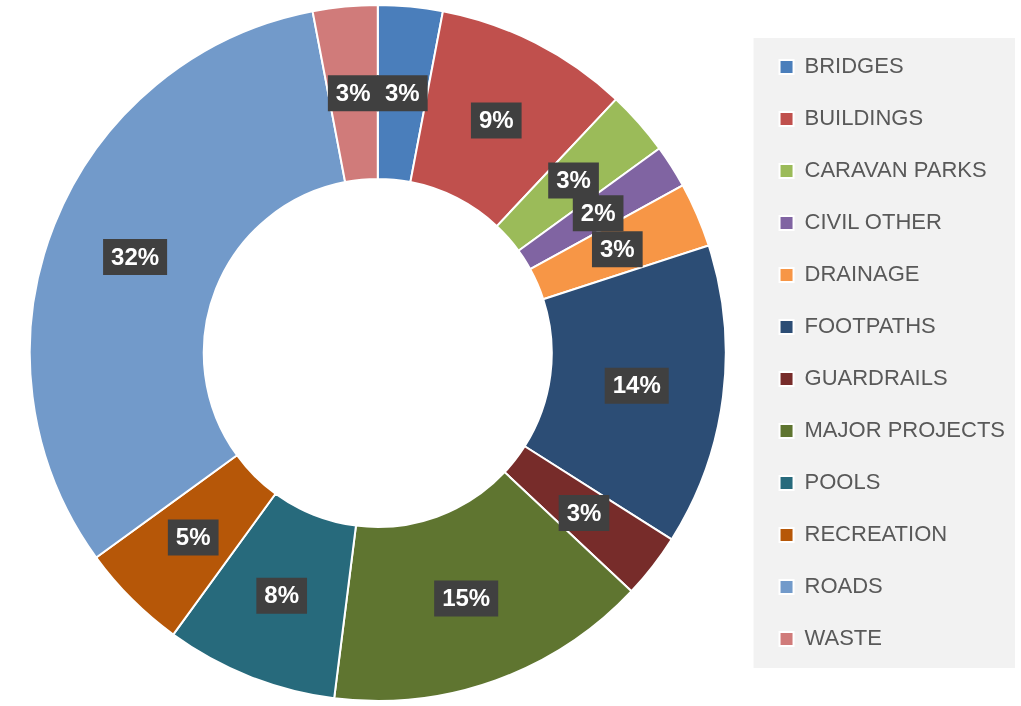 This screenshot has height=706, width=1021. Describe the element at coordinates (876, 378) in the screenshot. I see `legend-label: GUARDRAILS` at that location.